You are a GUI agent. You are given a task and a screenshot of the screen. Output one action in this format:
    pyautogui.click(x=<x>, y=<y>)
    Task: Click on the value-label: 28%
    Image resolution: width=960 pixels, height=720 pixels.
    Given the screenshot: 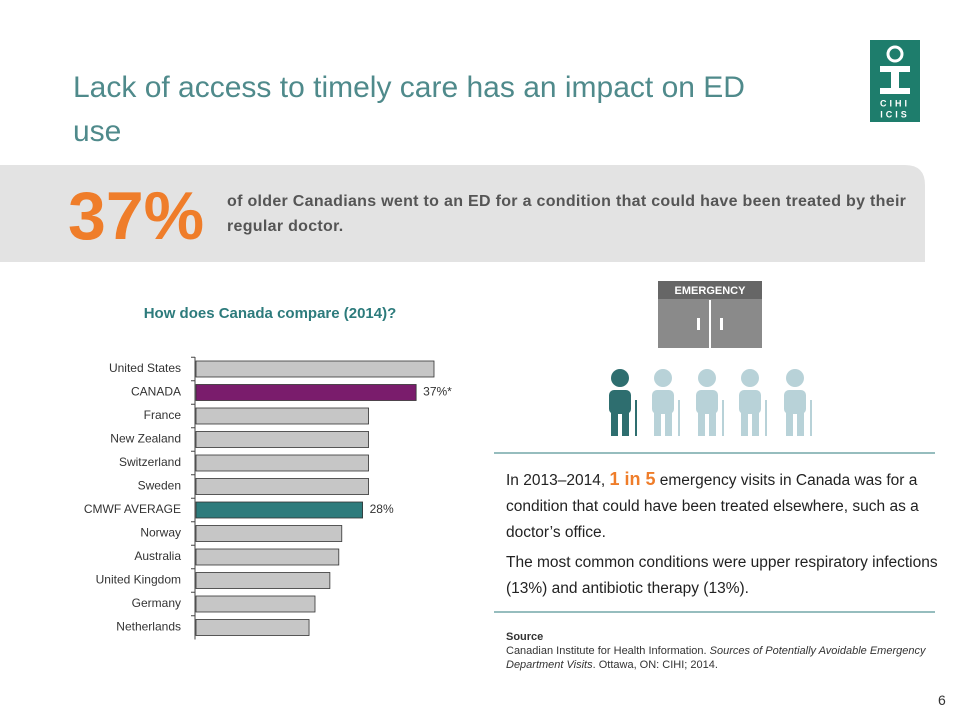 What is the action you would take?
    pyautogui.click(x=382, y=509)
    